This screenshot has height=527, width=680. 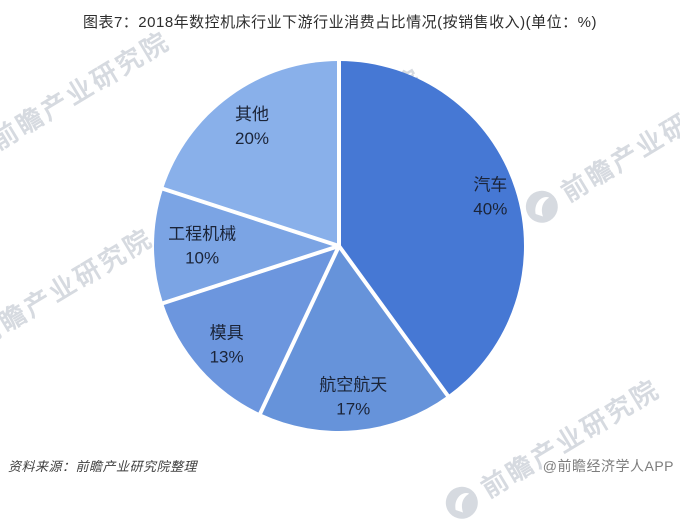 What do you see at coordinates (227, 357) in the screenshot?
I see `pie-slice-value: 13%` at bounding box center [227, 357].